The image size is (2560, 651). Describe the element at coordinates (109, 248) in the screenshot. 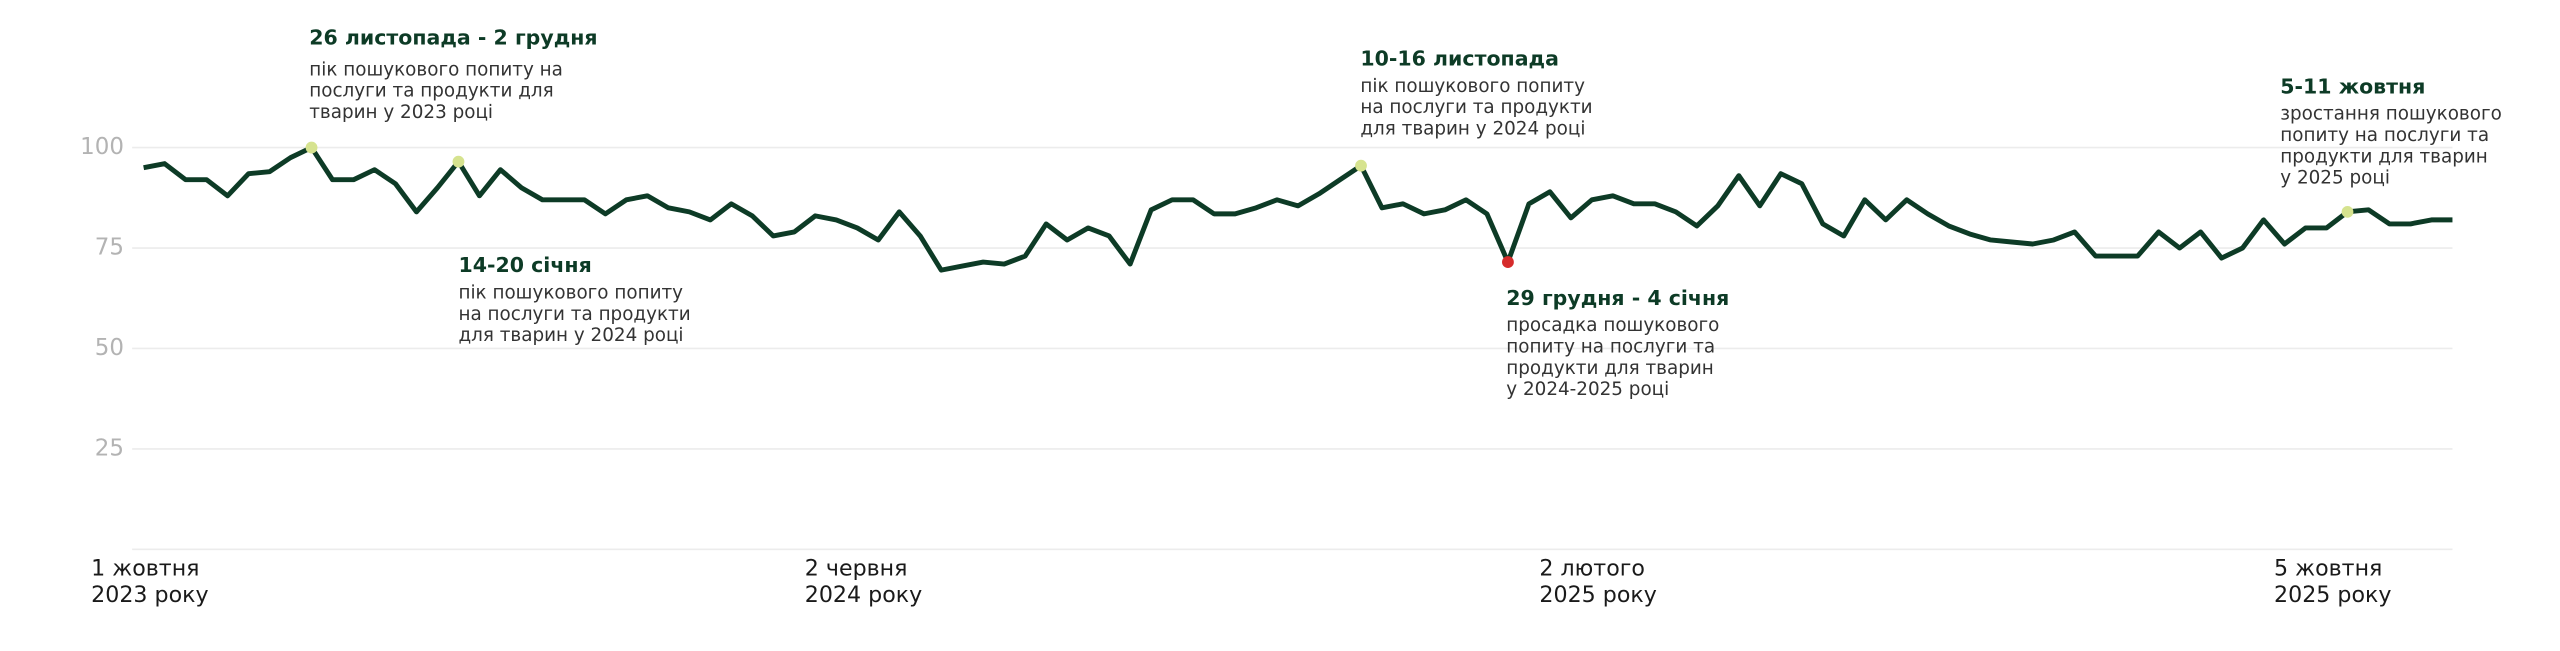

I see `y-tick-label: 75` at that location.